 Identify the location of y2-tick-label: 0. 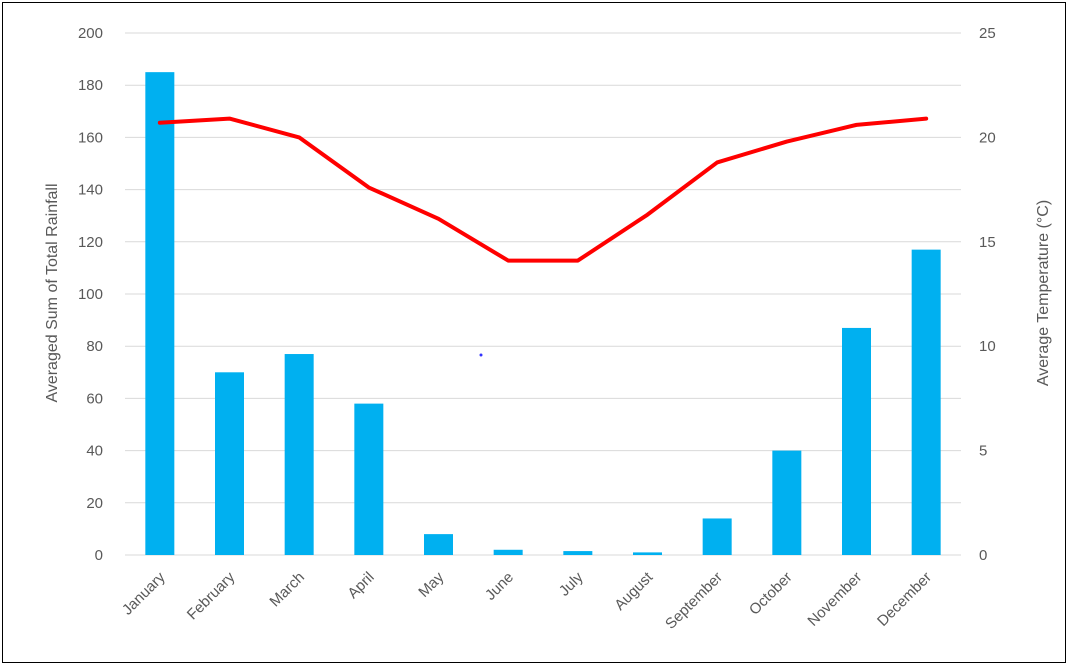
(983, 555).